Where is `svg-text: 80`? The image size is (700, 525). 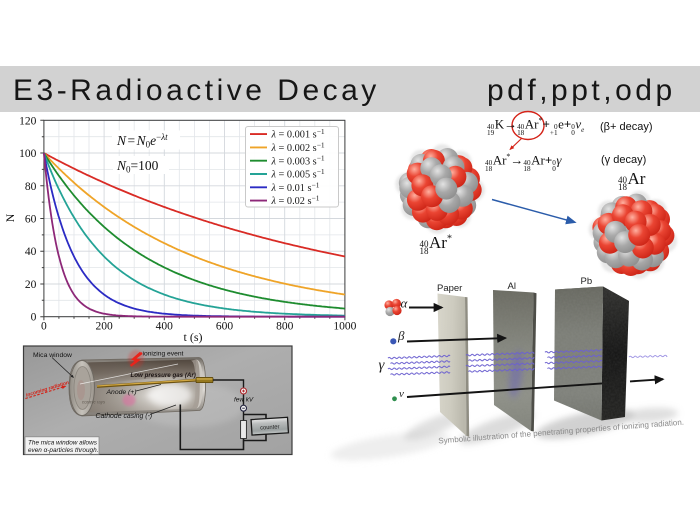 svg-text: 80 is located at coordinates (31, 187).